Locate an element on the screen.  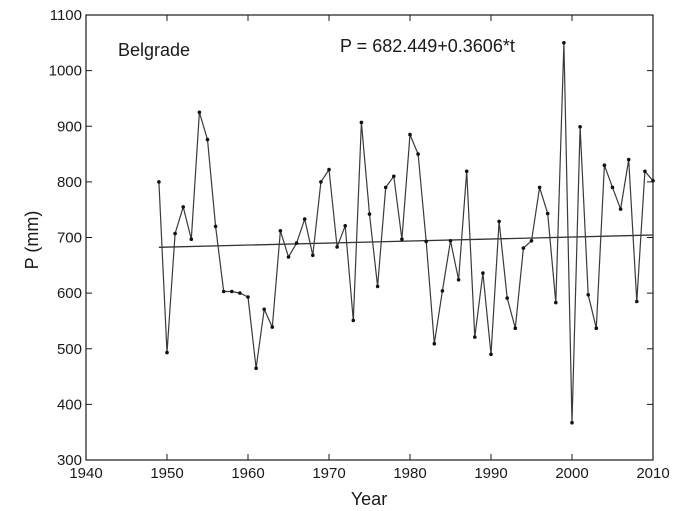
station-annotation: Belgrade is located at coordinates (154, 50).